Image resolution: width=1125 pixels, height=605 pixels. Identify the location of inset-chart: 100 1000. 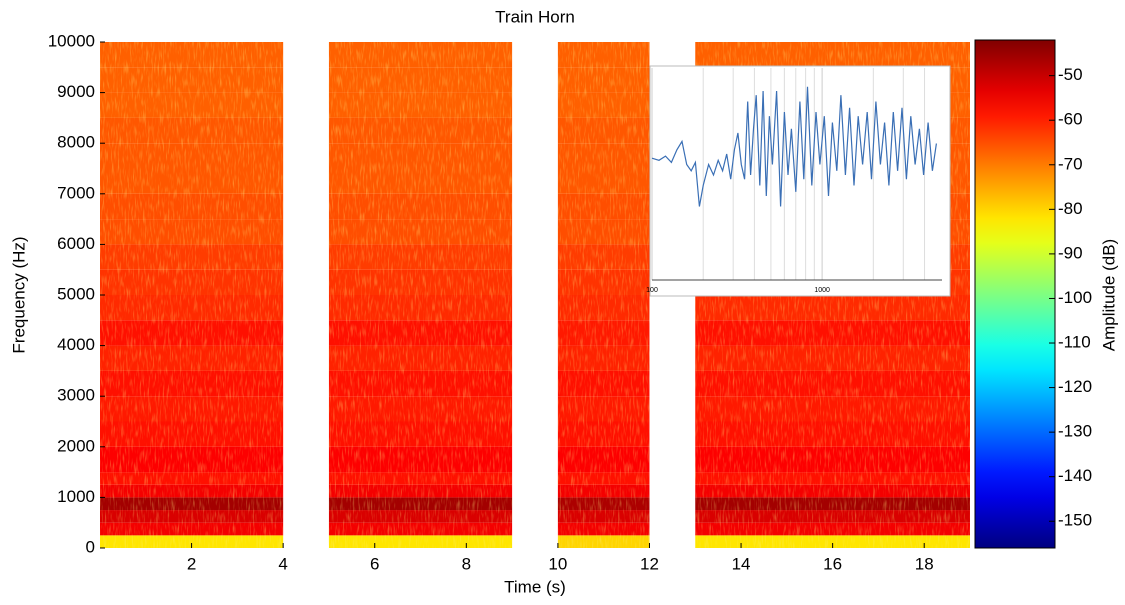
(794, 181).